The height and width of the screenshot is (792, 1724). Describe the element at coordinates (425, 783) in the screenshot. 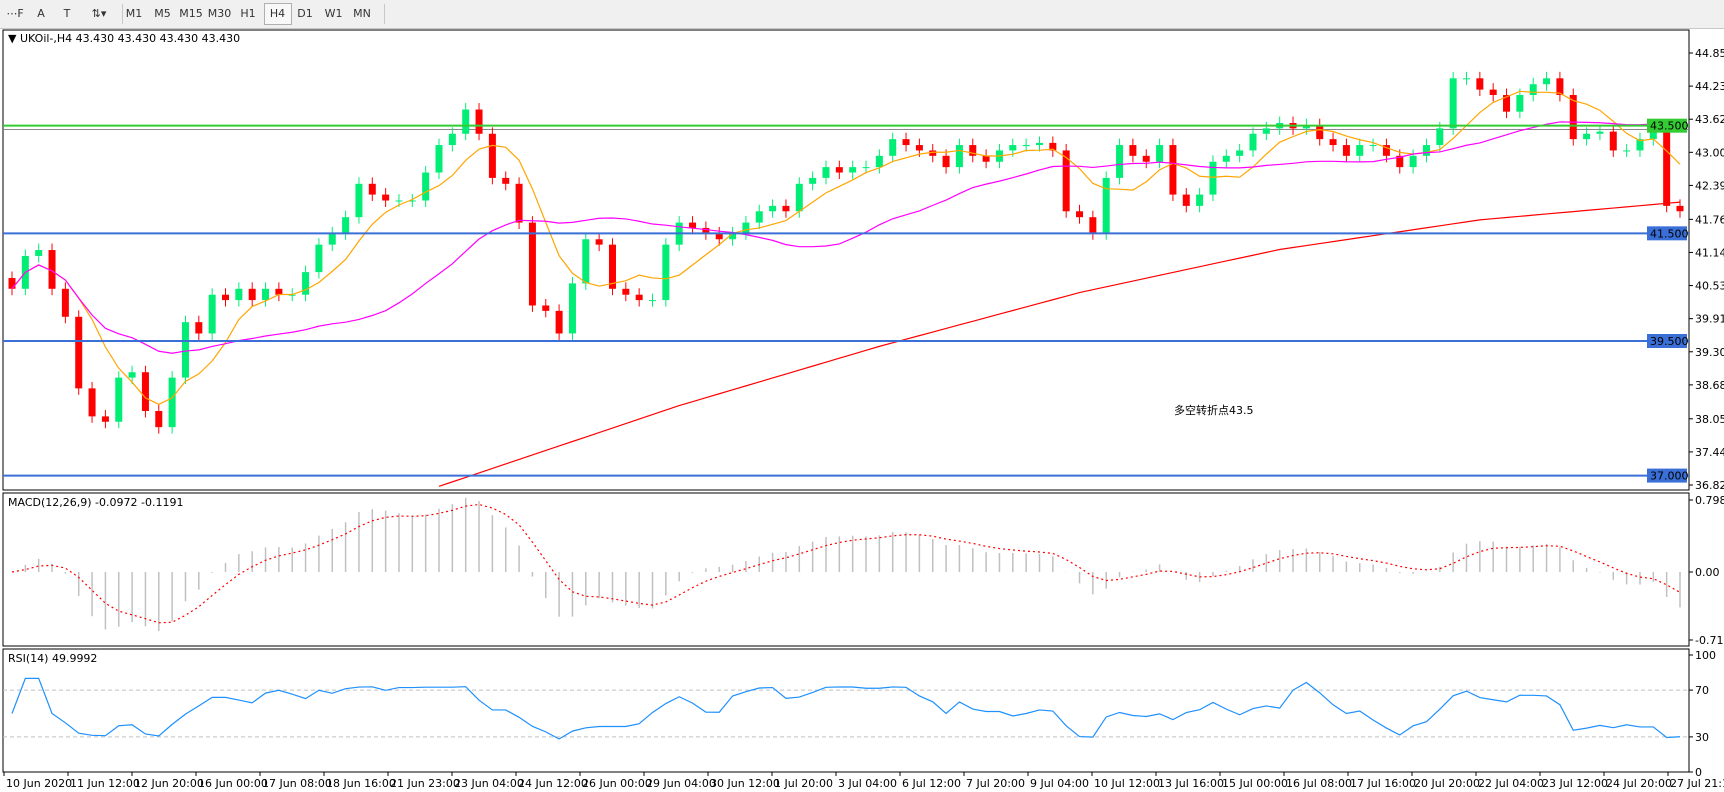

I see `time-tick-label: 21 Jun 23:00` at that location.